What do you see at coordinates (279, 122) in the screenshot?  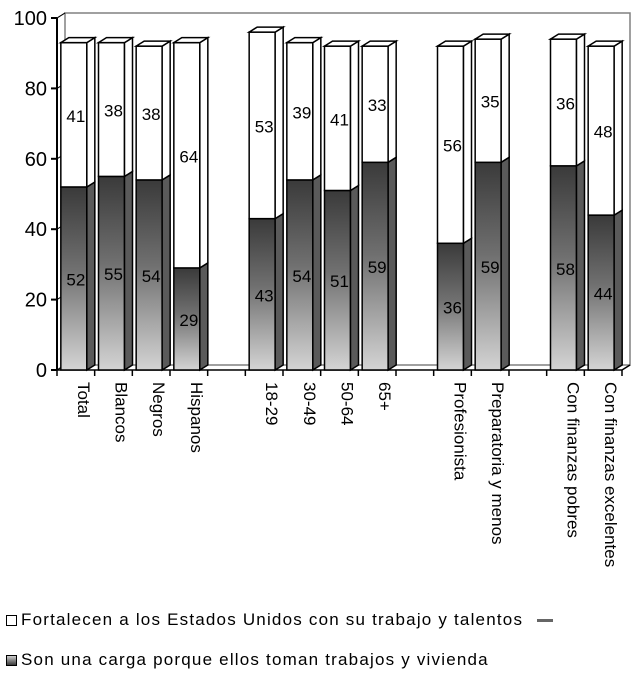 I see `bar-fortalecen-5-side` at bounding box center [279, 122].